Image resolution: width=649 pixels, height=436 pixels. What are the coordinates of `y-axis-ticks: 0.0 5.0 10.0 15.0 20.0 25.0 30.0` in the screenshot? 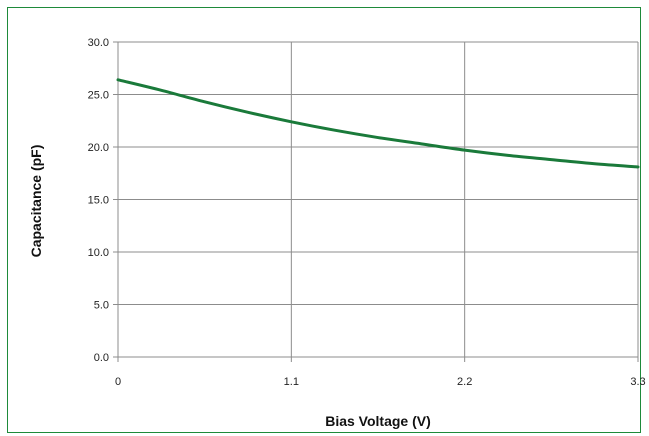 It's located at (103, 200).